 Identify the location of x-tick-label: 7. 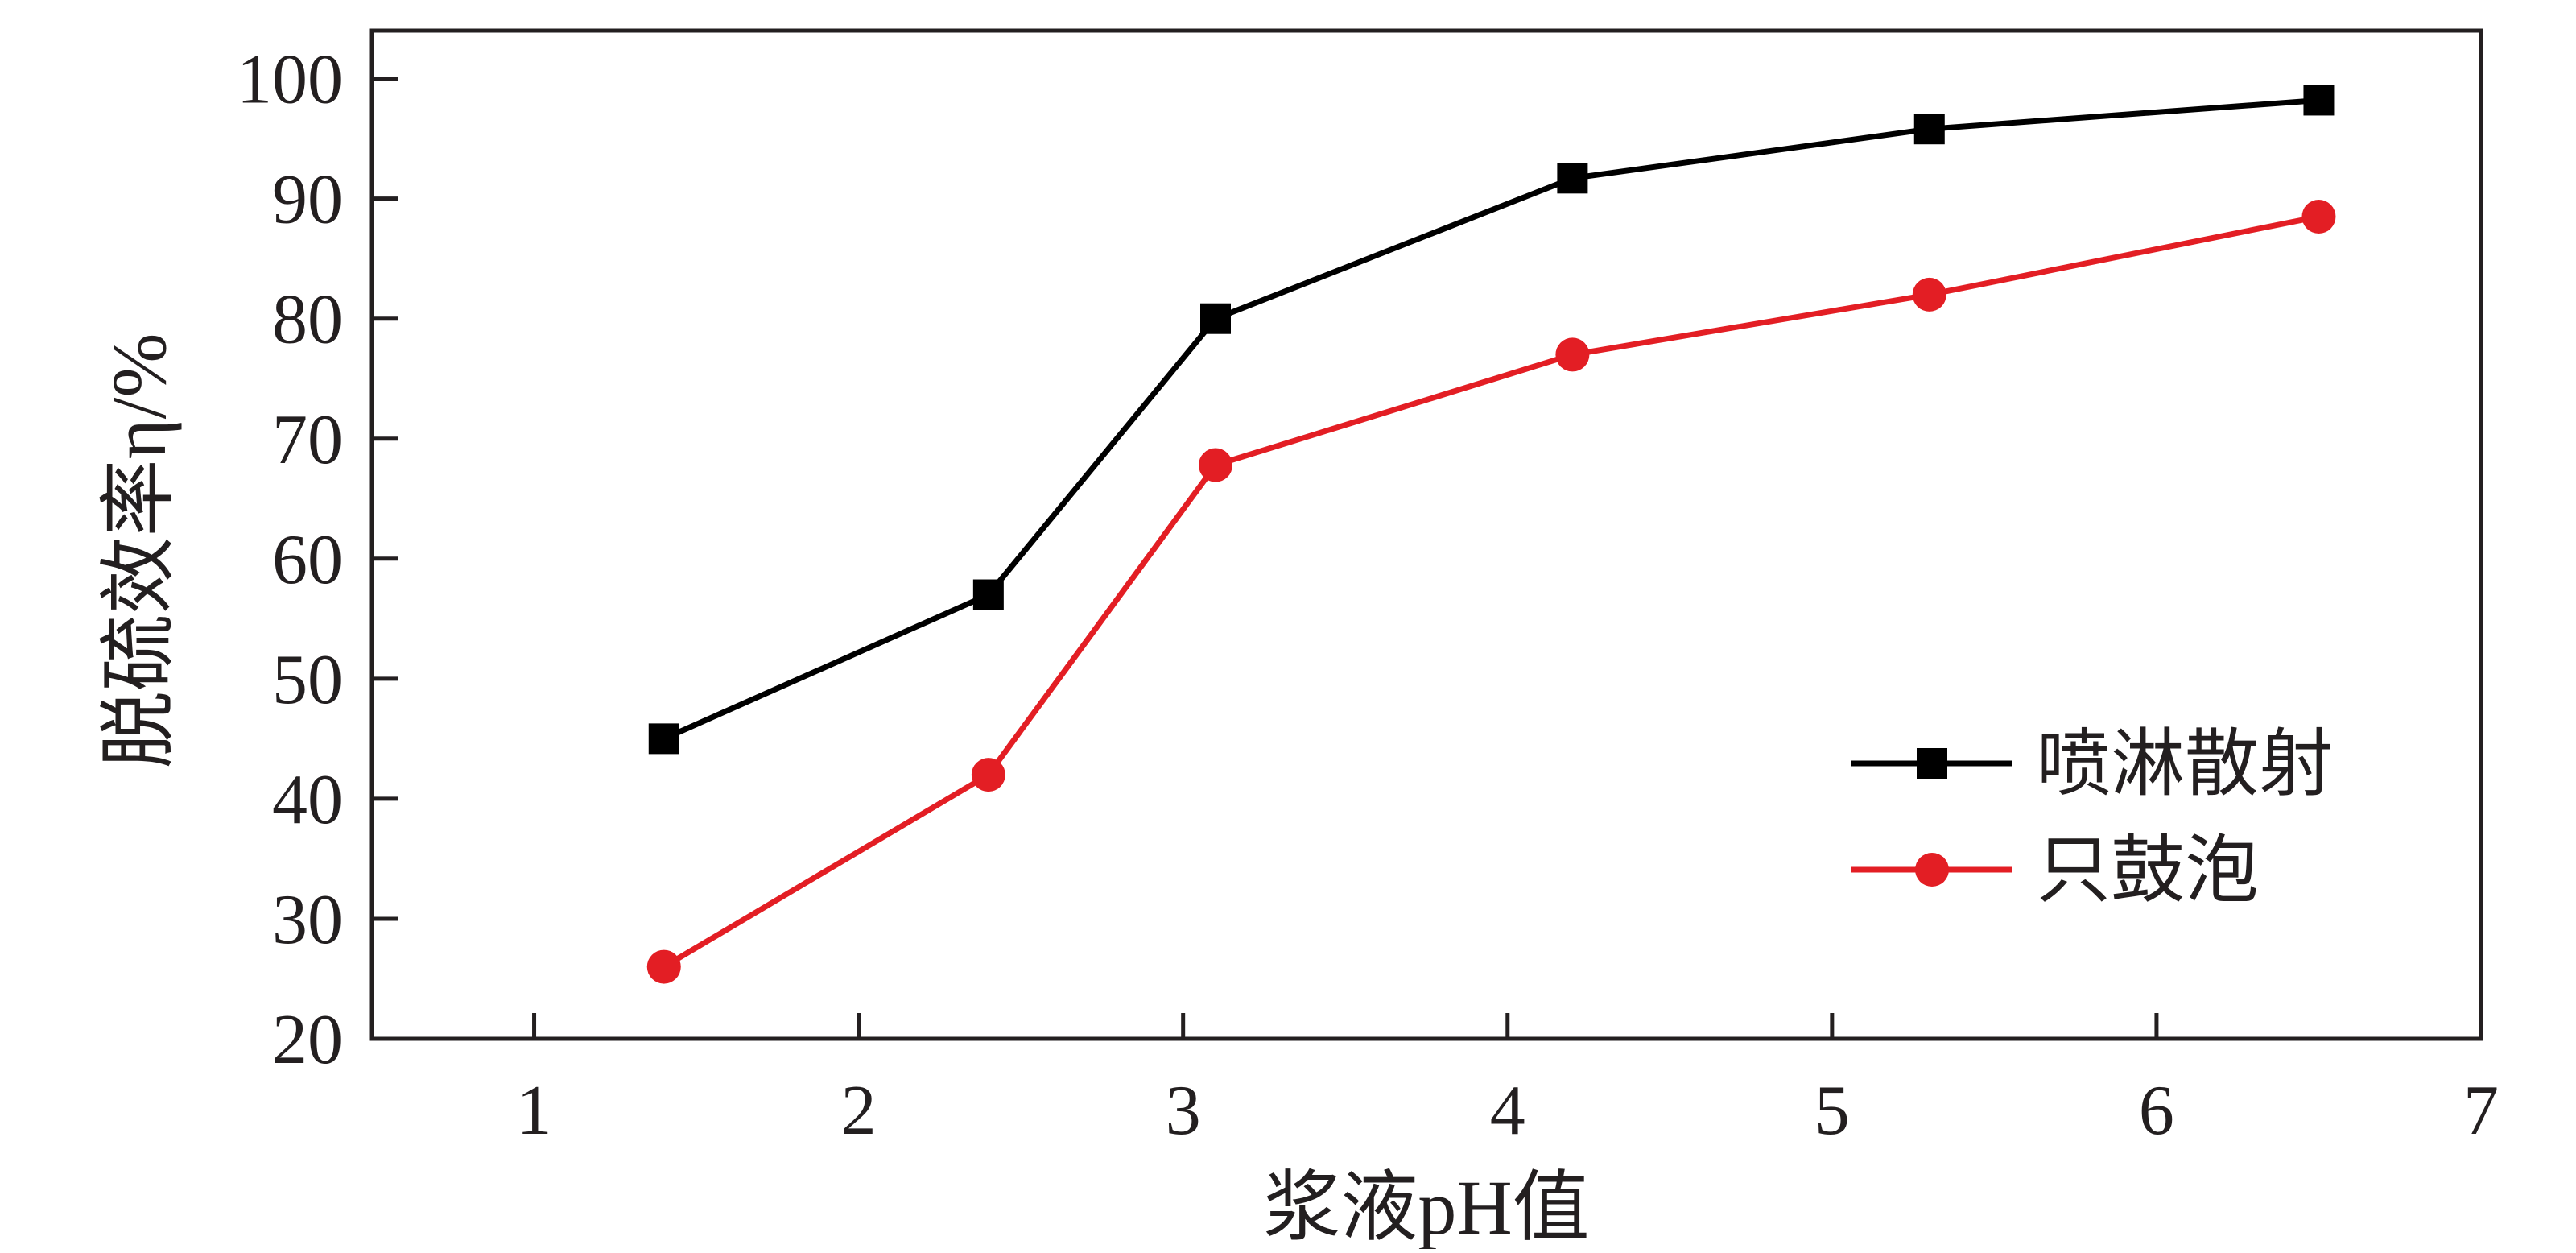
(2481, 1111).